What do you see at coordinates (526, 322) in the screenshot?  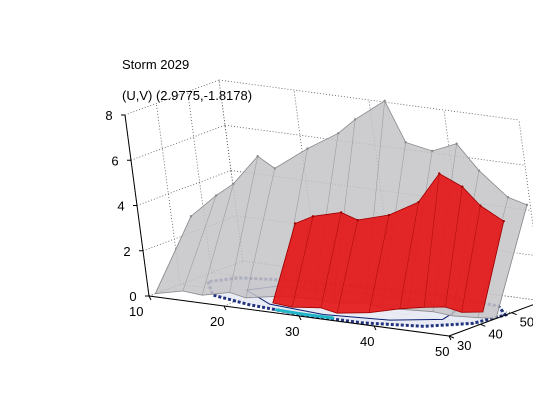 I see `y-tick-label: 50` at bounding box center [526, 322].